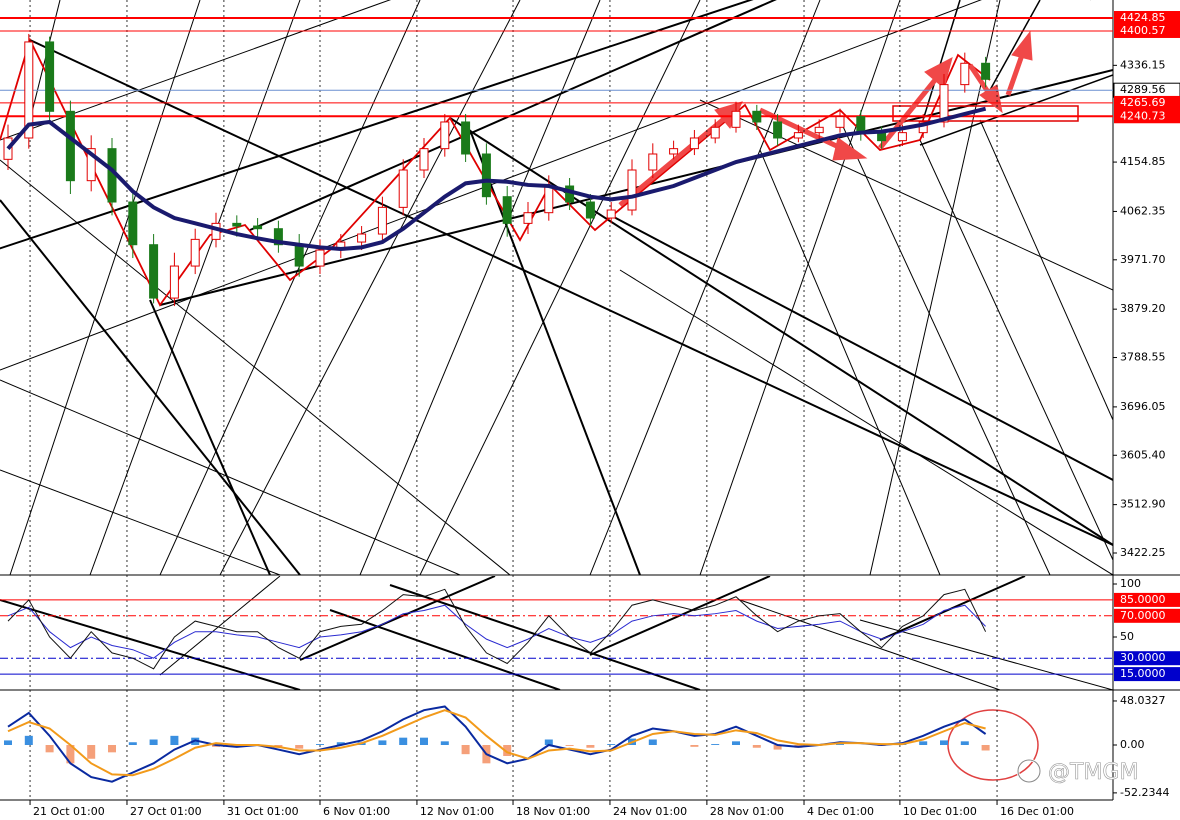  What do you see at coordinates (1144, 792) in the screenshot?
I see `y-tick-label: -52.2344` at bounding box center [1144, 792].